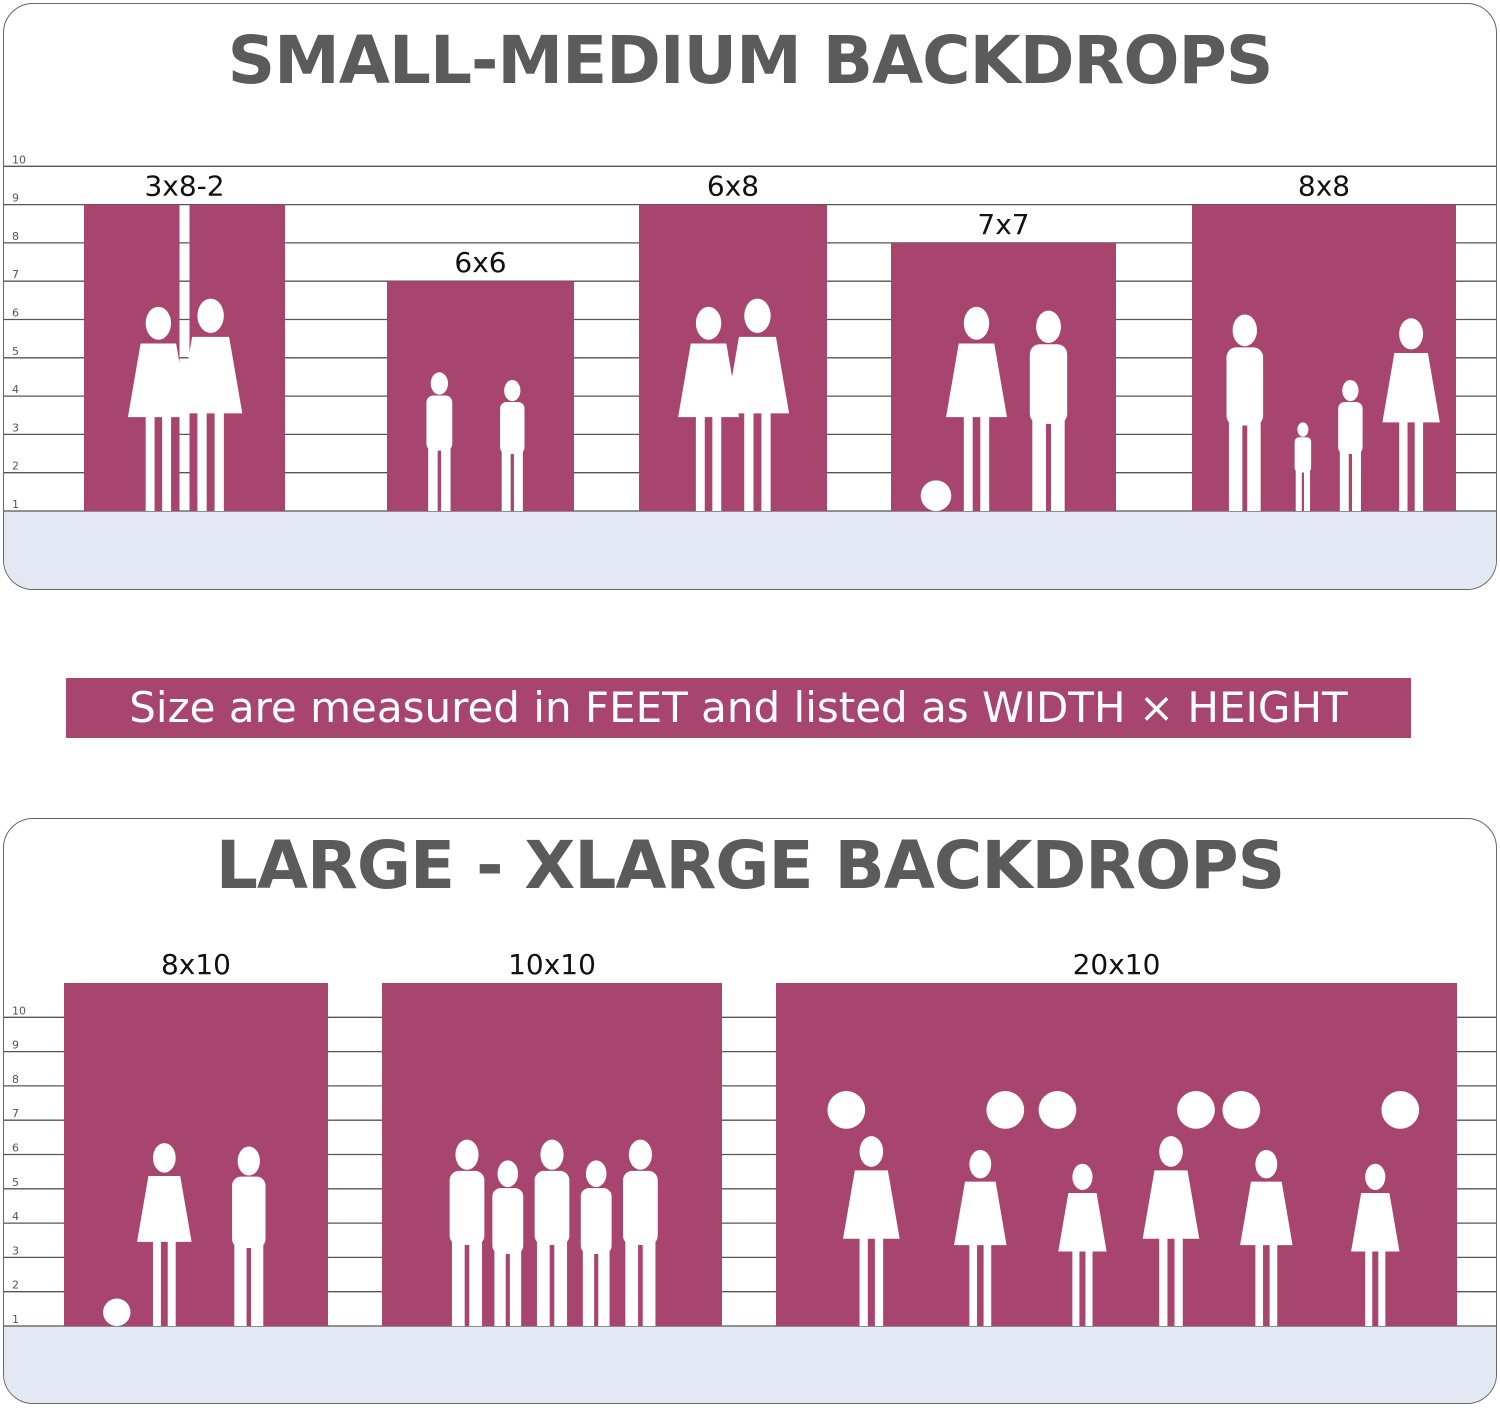 The width and height of the screenshot is (1500, 1408). I want to click on panel-title: LARGE - XLARGE BACKDROPS, so click(750, 865).